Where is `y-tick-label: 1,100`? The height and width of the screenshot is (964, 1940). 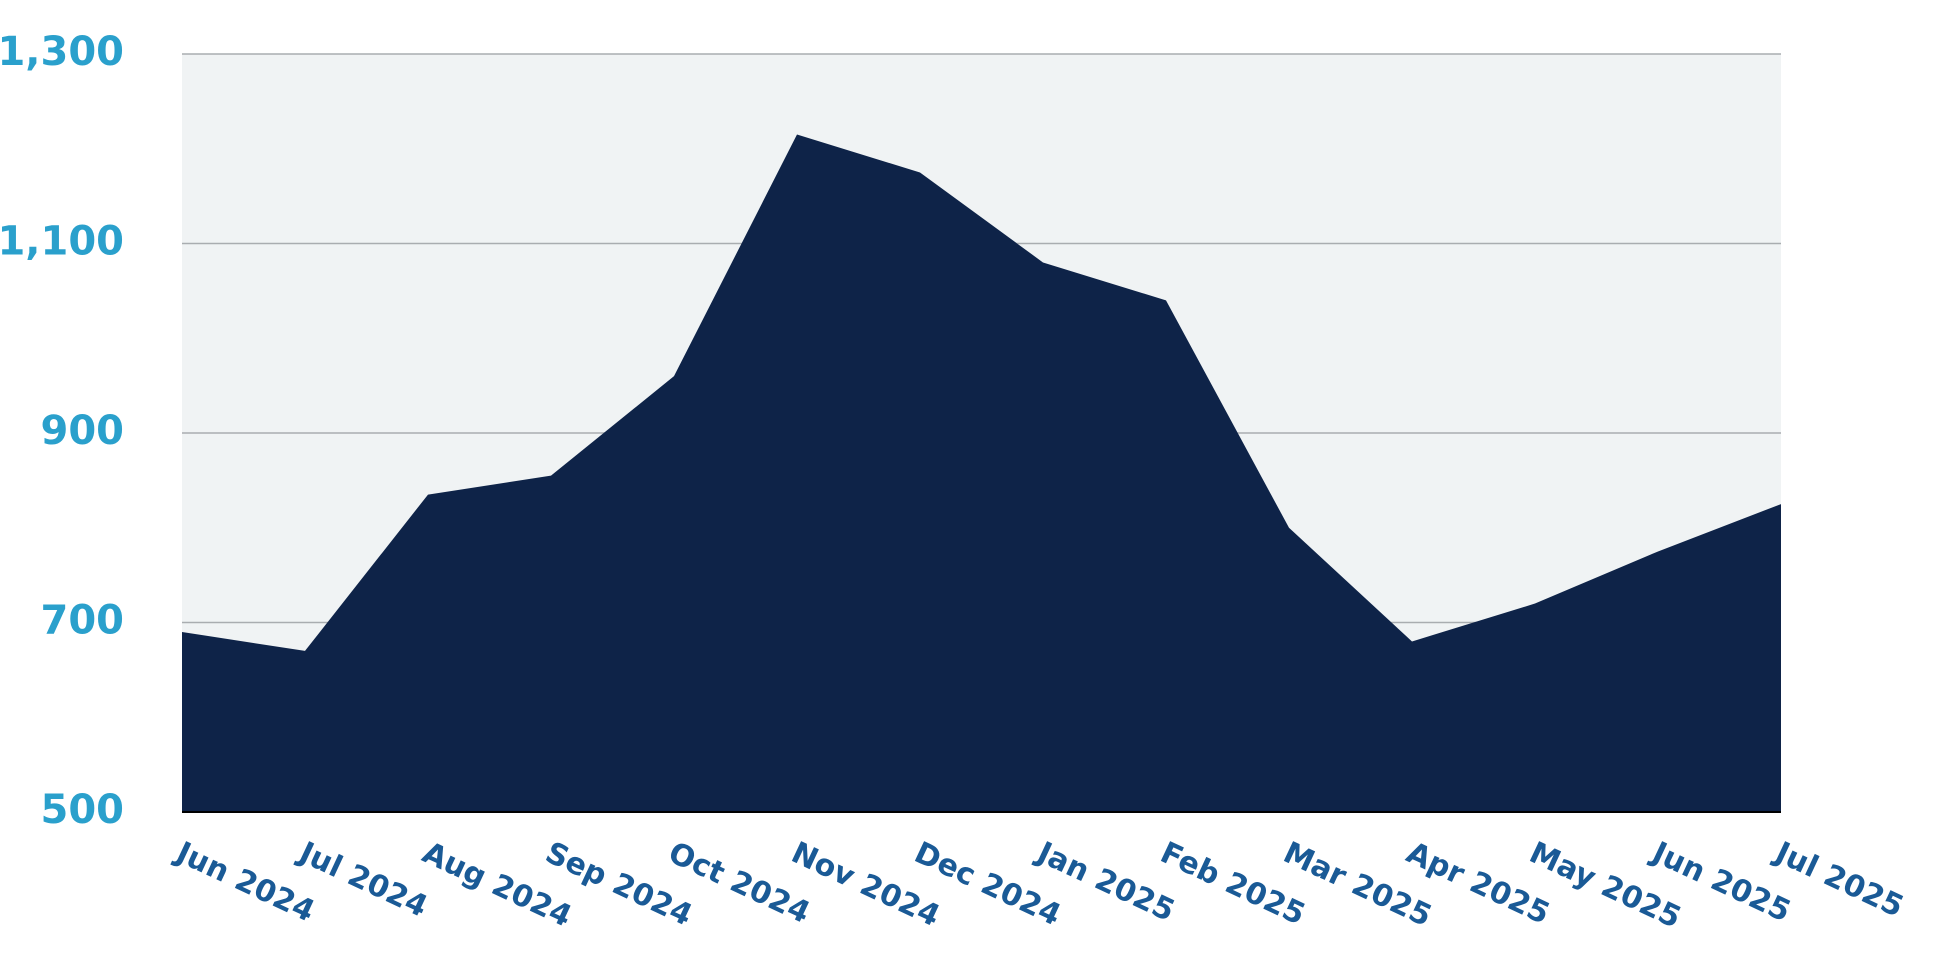 y-tick-label: 1,100 is located at coordinates (62, 242).